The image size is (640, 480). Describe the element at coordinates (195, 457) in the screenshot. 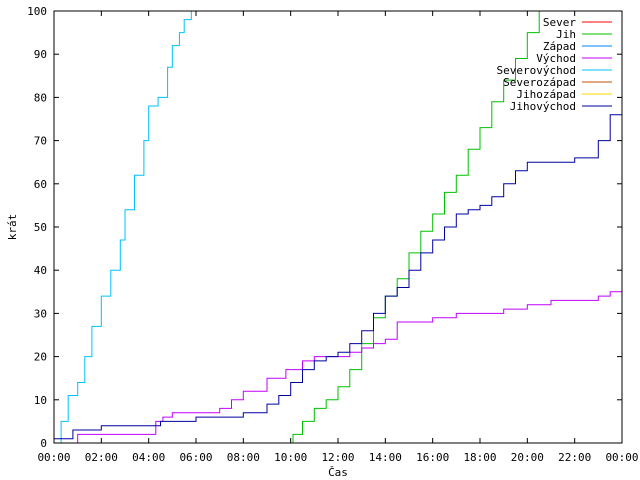

I see `x-tick-label: 06:00` at that location.